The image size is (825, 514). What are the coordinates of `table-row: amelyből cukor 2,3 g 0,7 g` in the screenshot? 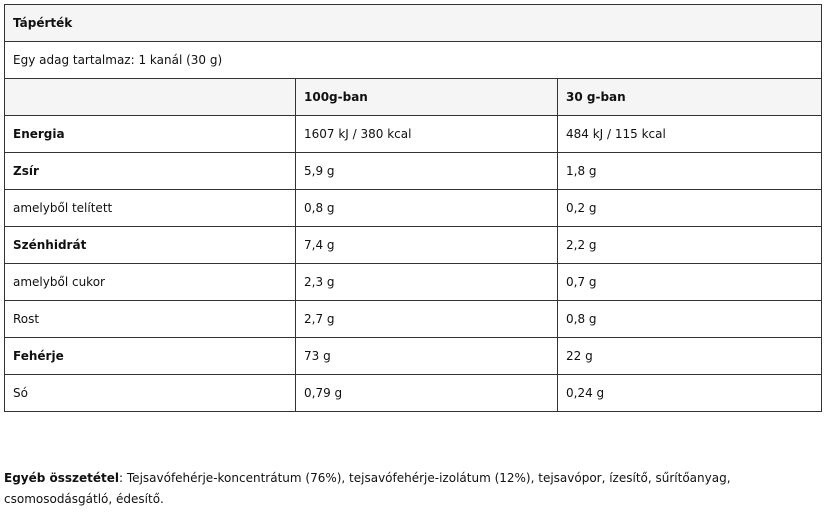 It's located at (413, 282).